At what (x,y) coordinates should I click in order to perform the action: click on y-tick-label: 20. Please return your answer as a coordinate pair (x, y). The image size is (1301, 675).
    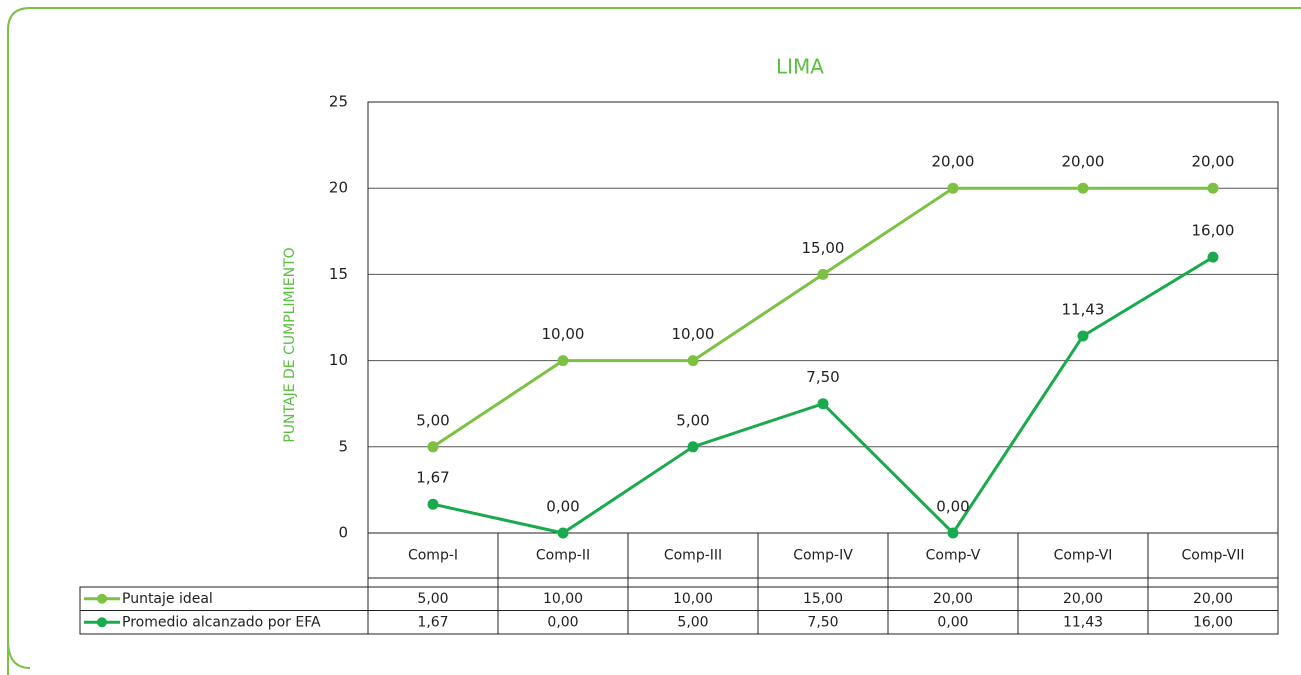
    Looking at the image, I should click on (338, 188).